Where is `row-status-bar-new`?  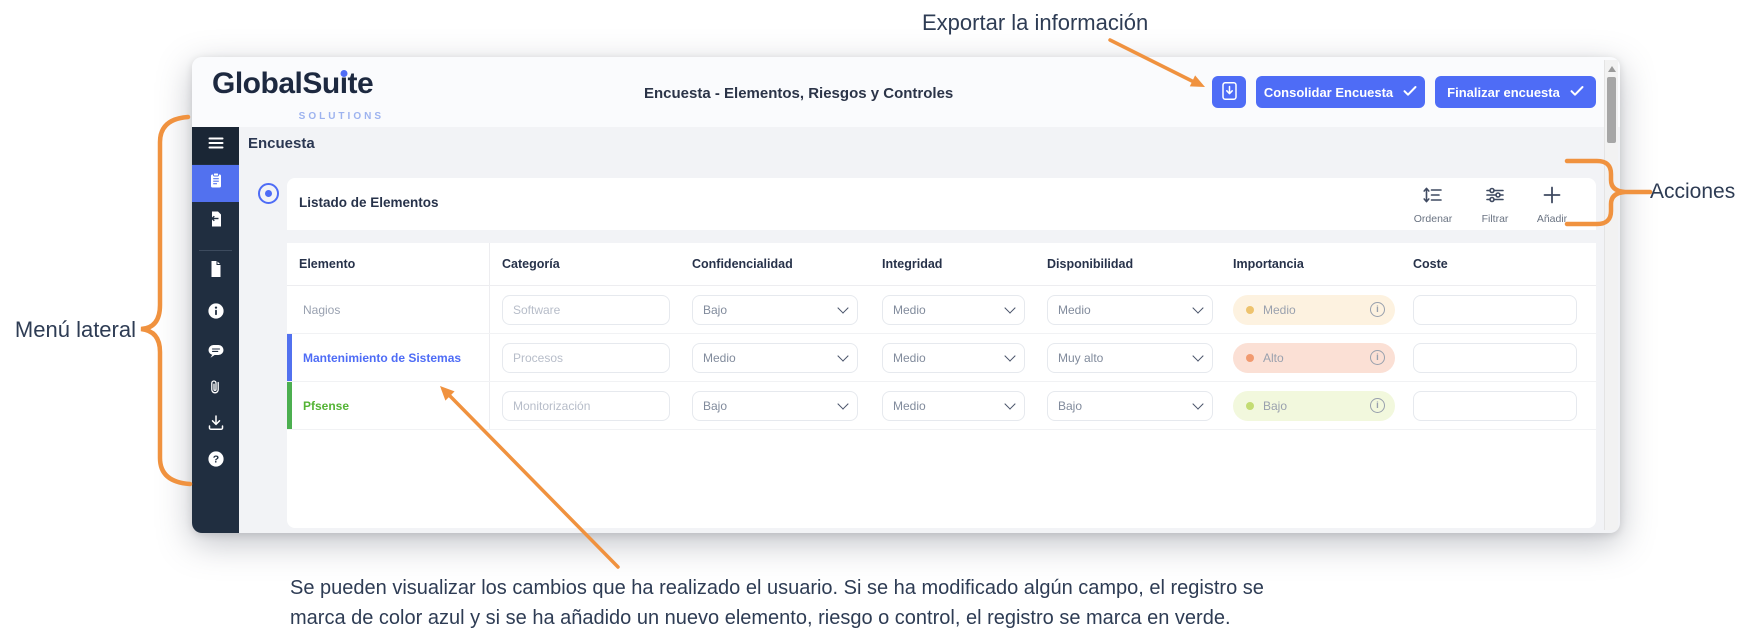 row-status-bar-new is located at coordinates (289, 405).